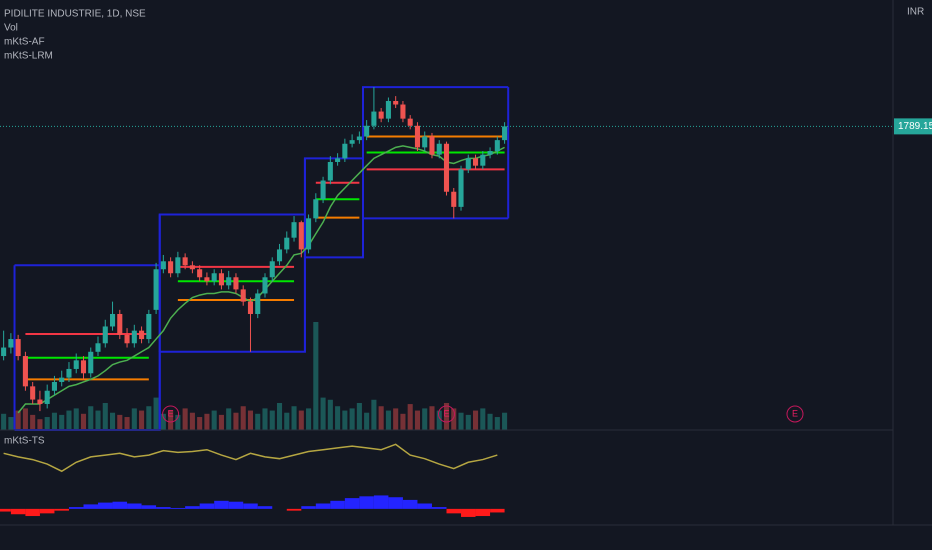 This screenshot has width=932, height=550. I want to click on oscillator-label: mKtS-TS, so click(24, 441).